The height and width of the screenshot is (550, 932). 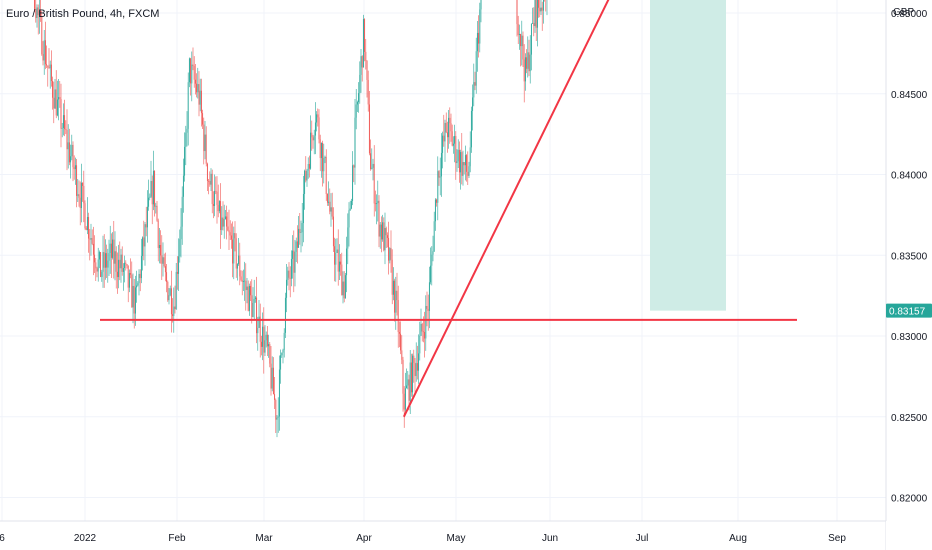 What do you see at coordinates (738, 538) in the screenshot?
I see `x-tick-label: Aug` at bounding box center [738, 538].